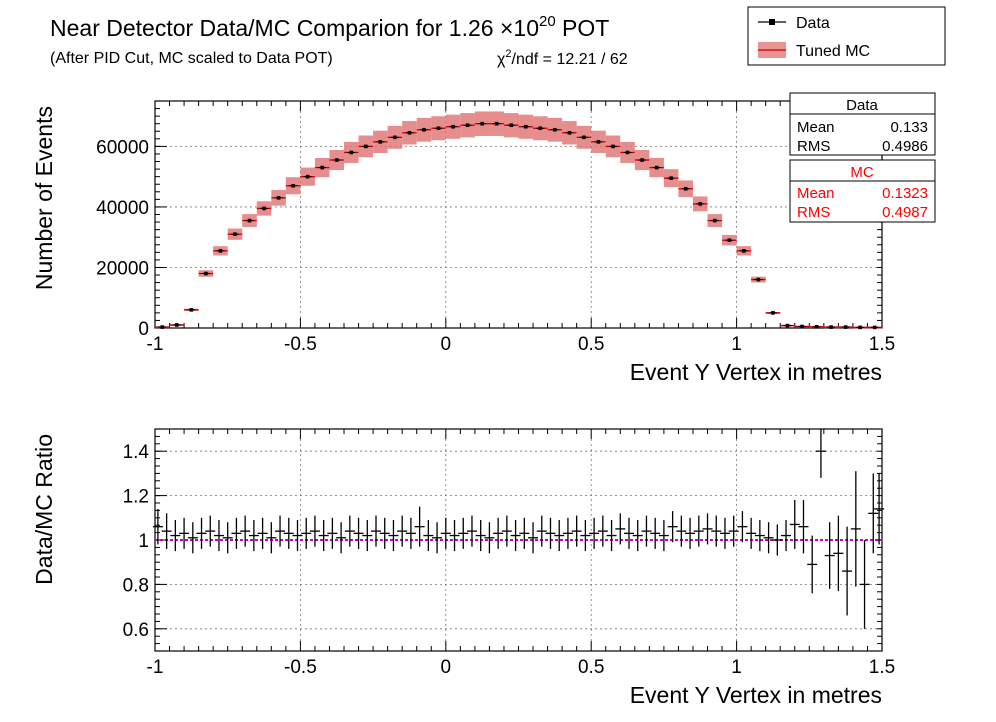  I want to click on bottom-ytick-label-3: 1.2, so click(136, 497).